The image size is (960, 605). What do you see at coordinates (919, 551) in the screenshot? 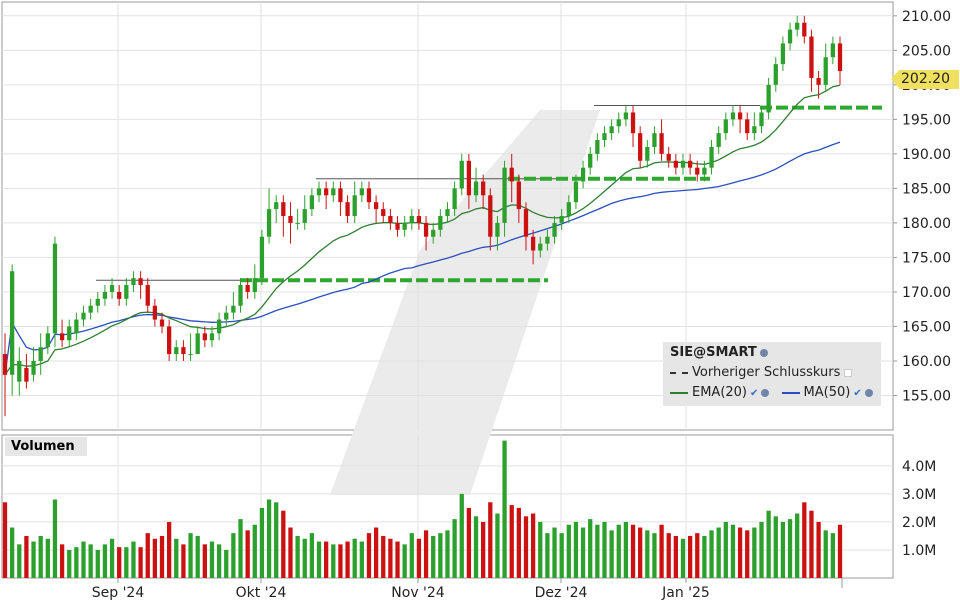
I see `volume-tick-label: 1.0M` at bounding box center [919, 551].